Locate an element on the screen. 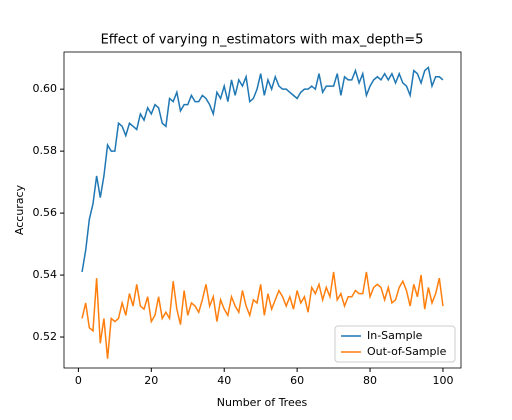 This screenshot has width=512, height=420. y-tick-label: 0.58 is located at coordinates (45, 150).